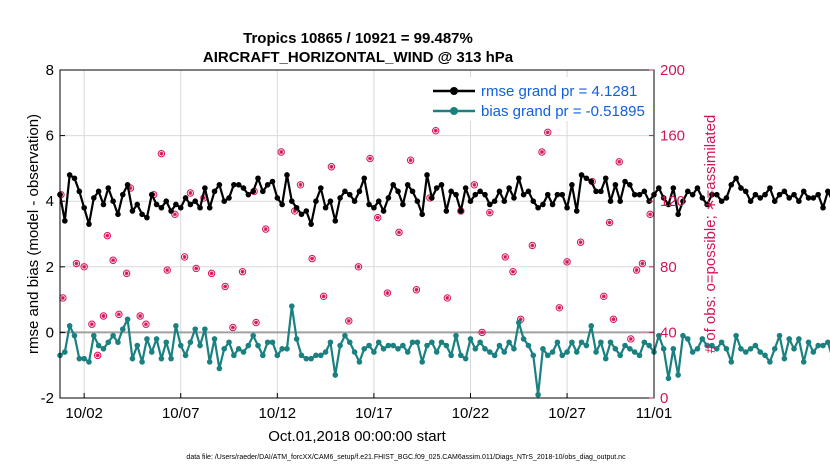 The height and width of the screenshot is (475, 830). I want to click on y-right-tick-label: 80, so click(668, 267).